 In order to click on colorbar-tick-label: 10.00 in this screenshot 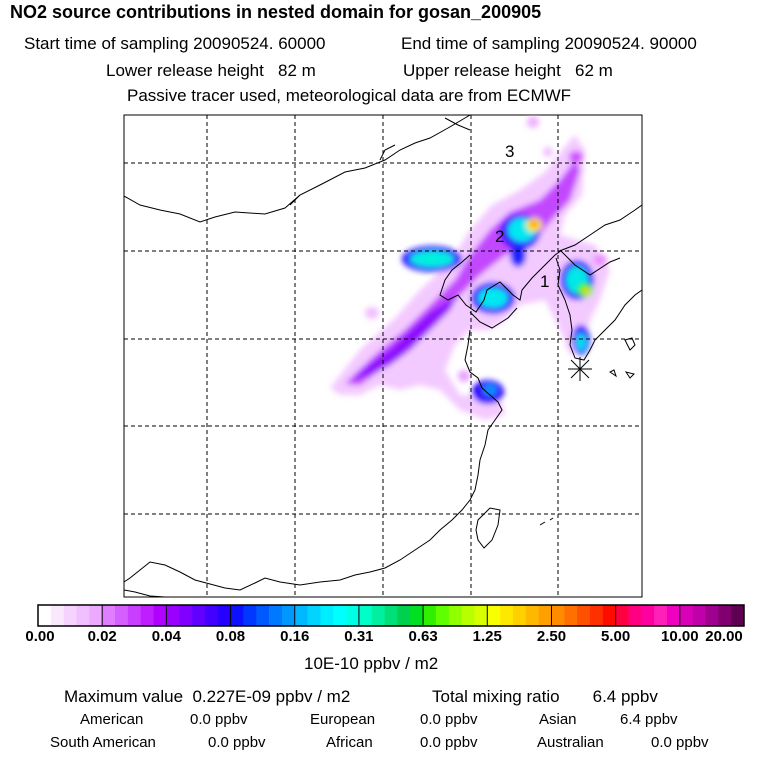, I will do `click(680, 636)`.